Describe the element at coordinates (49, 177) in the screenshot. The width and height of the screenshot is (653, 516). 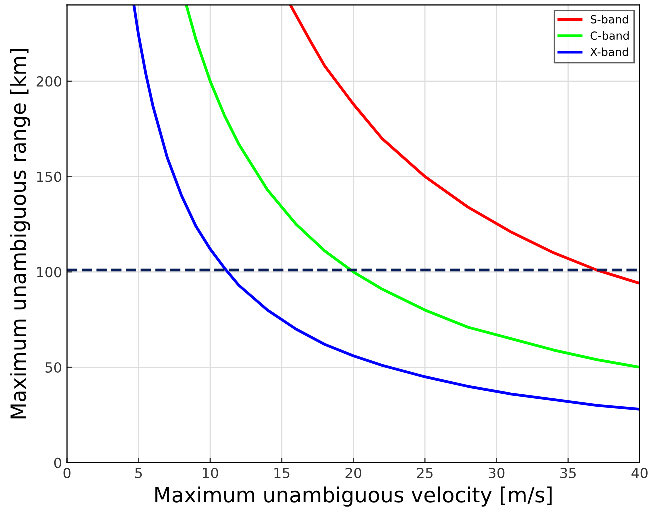
I see `y-tick-label: 150` at that location.